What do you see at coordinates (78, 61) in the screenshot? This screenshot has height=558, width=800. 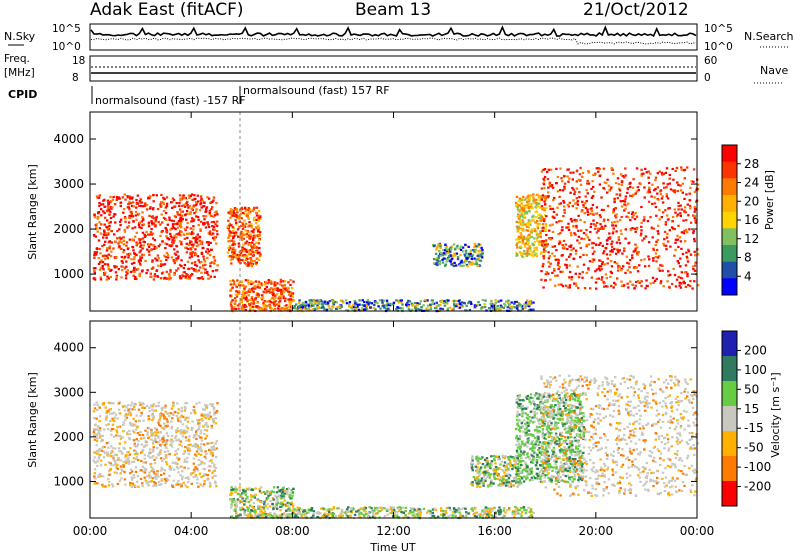 I see `freq-tick-top: 18` at bounding box center [78, 61].